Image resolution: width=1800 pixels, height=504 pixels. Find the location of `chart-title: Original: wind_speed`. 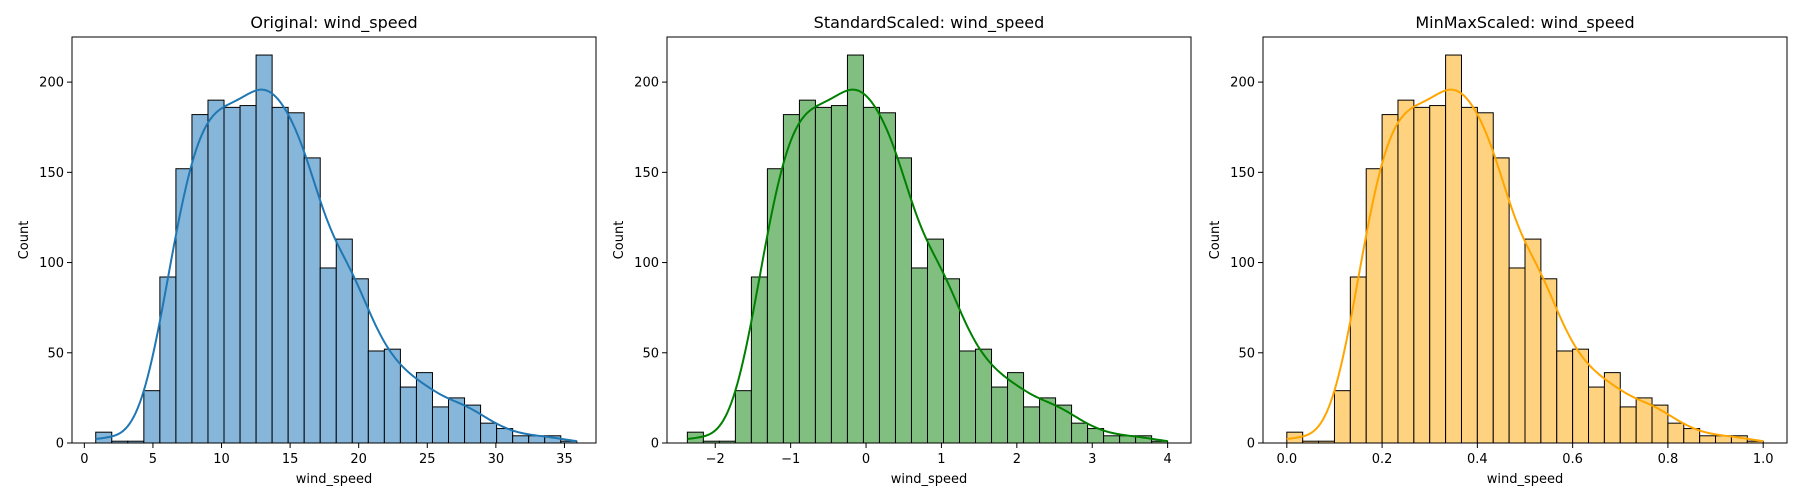

chart-title: Original: wind_speed is located at coordinates (333, 23).